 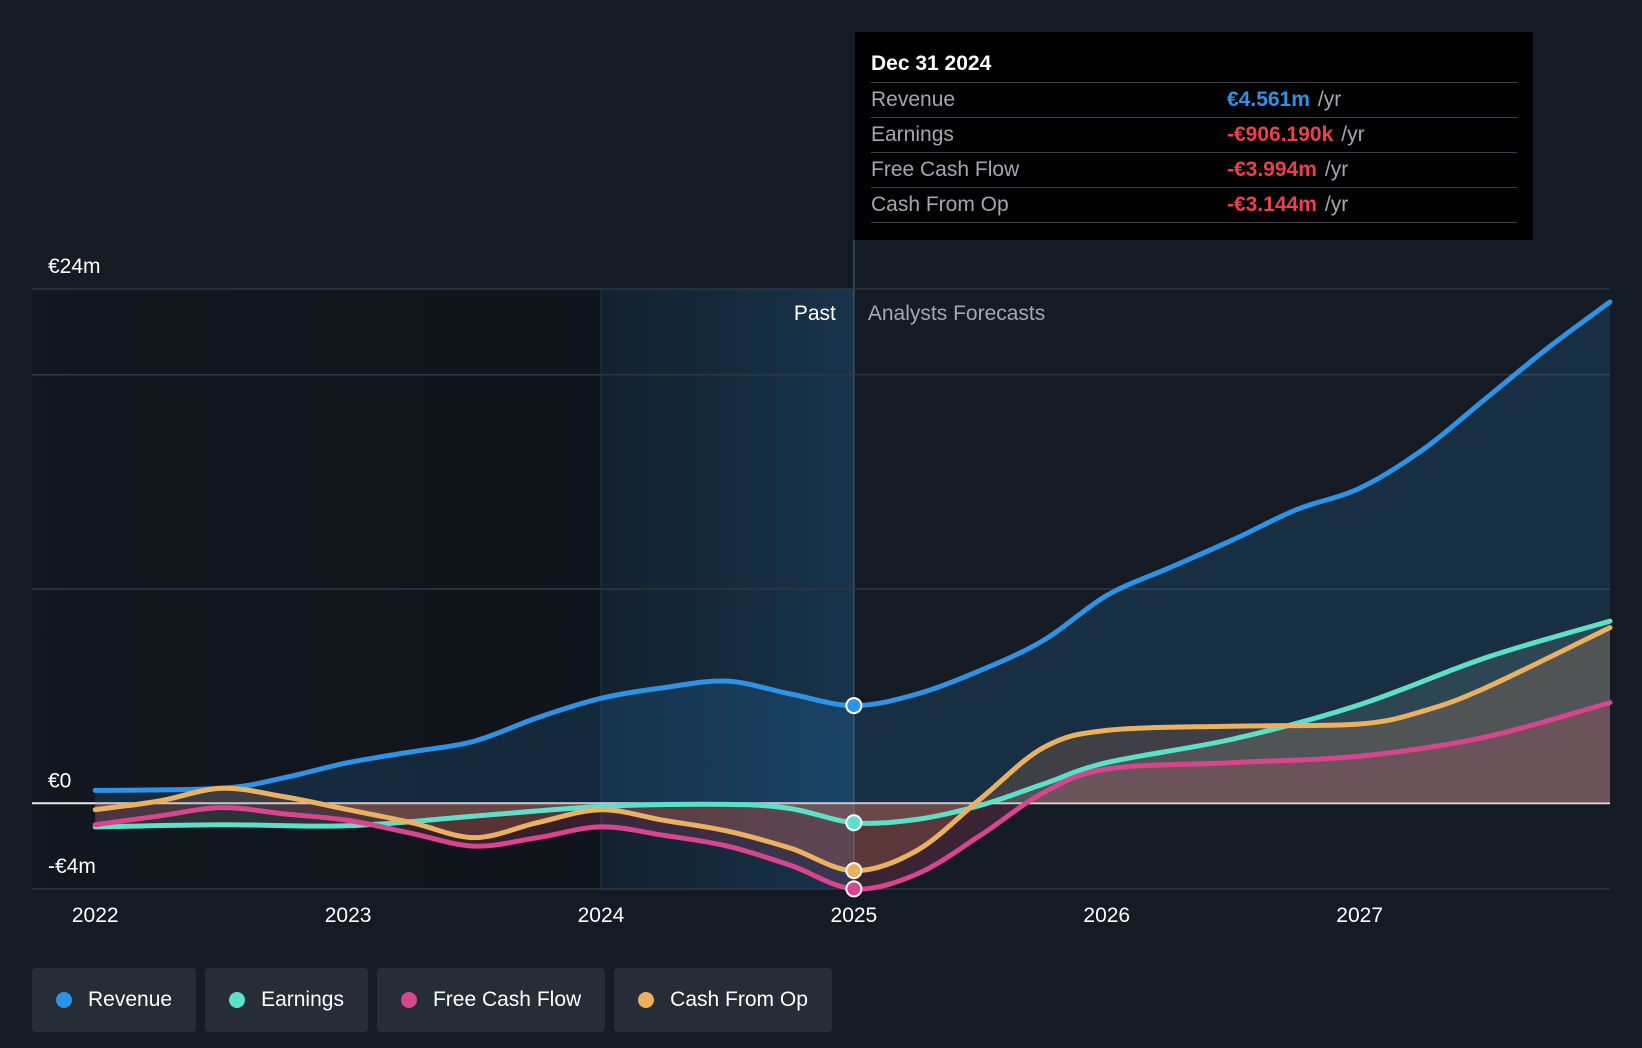 I want to click on tooltip-row-earnings: Earnings -€906.190k /yr, so click(x=1194, y=135).